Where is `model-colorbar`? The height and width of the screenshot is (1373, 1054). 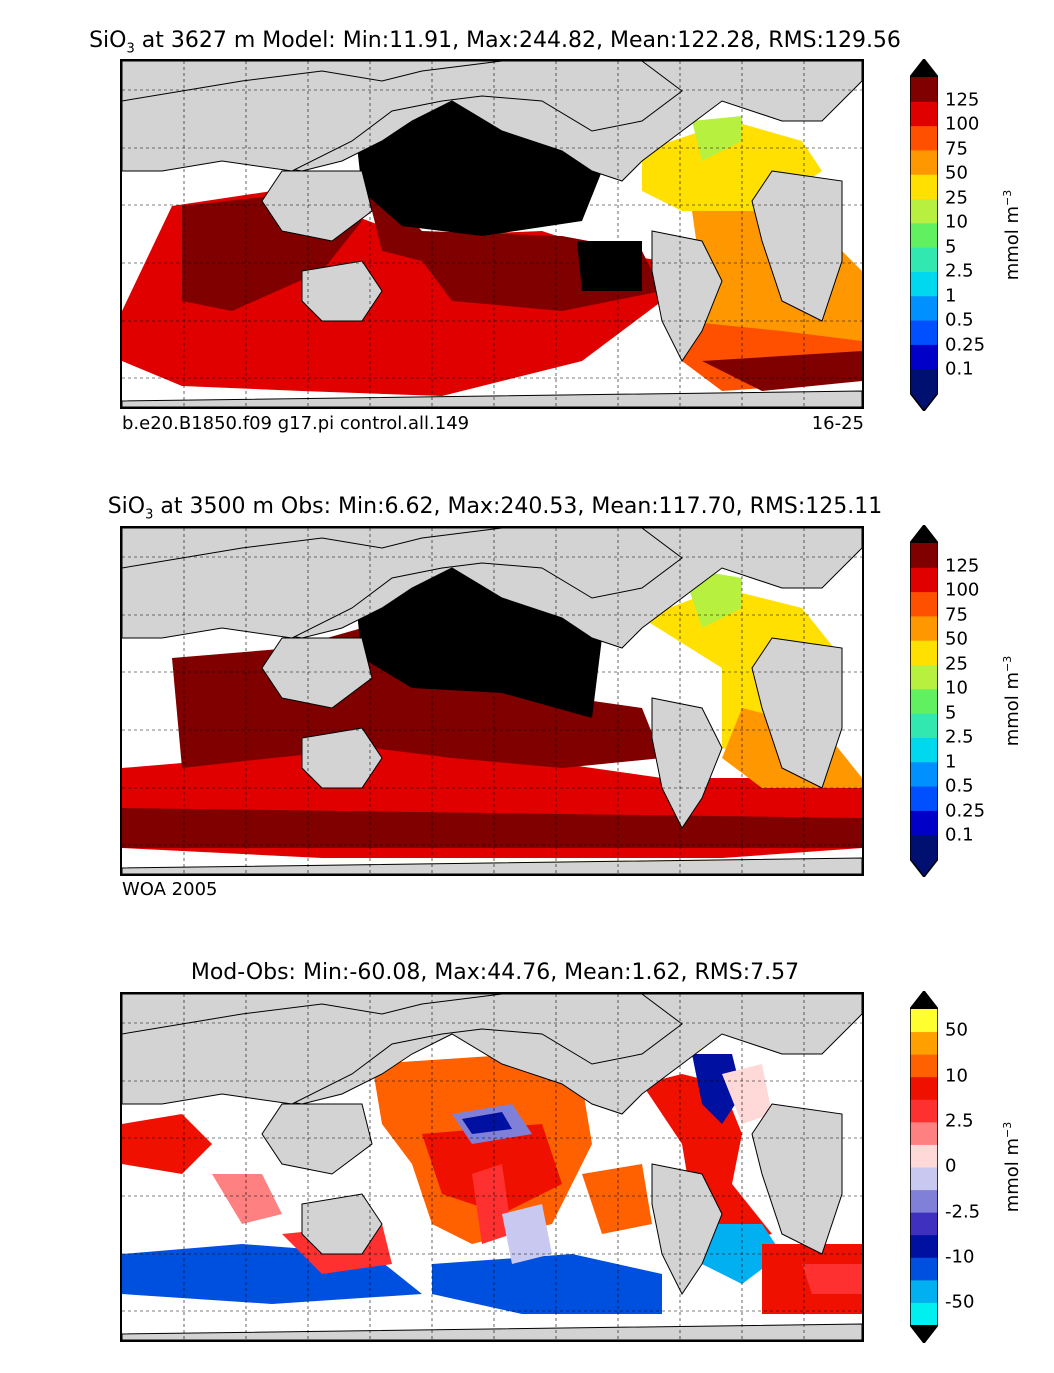 model-colorbar is located at coordinates (924, 235).